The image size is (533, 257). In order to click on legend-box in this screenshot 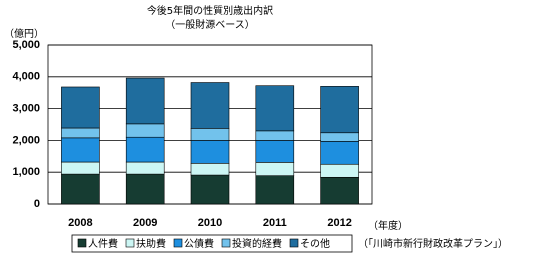, I will do `click(212, 243)`.